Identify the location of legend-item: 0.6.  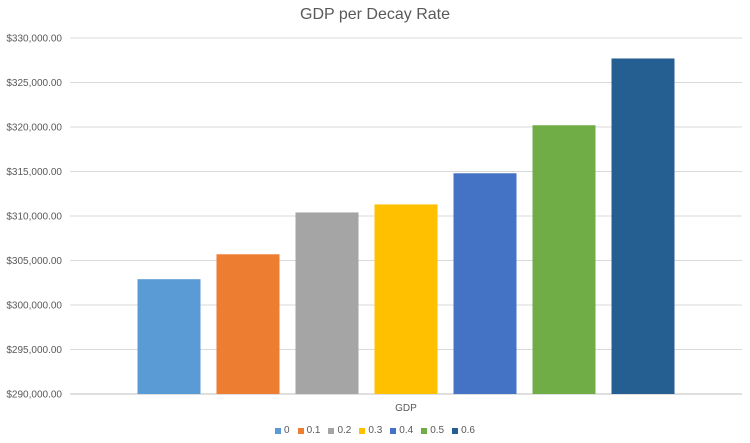
(463, 430).